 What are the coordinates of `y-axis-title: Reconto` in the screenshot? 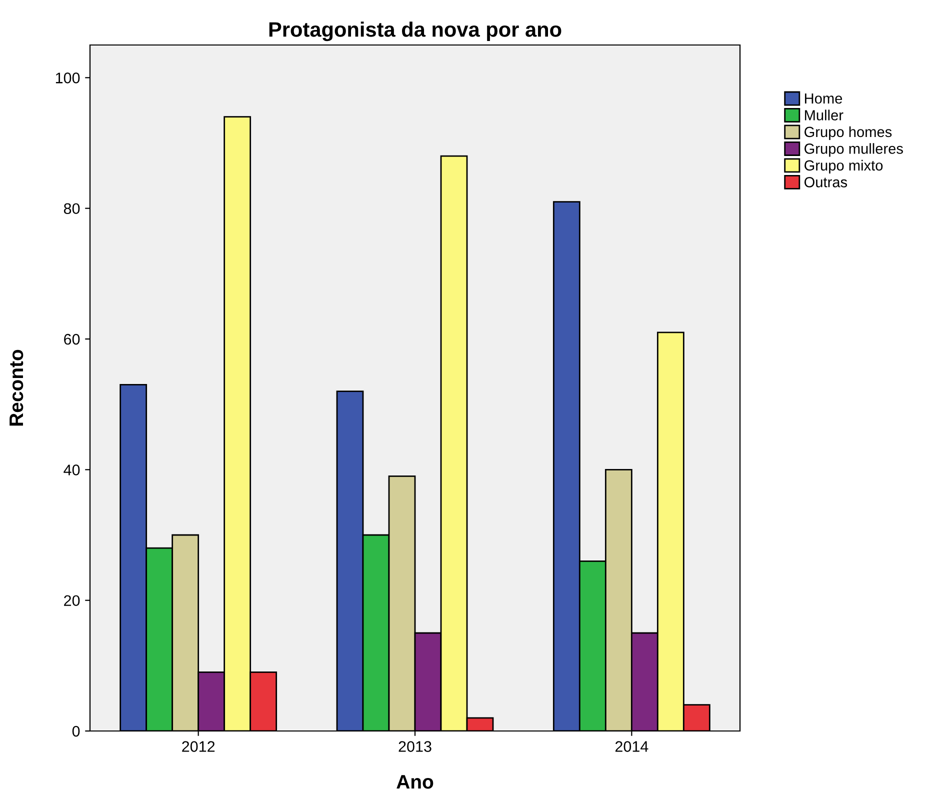 It's located at (17, 388).